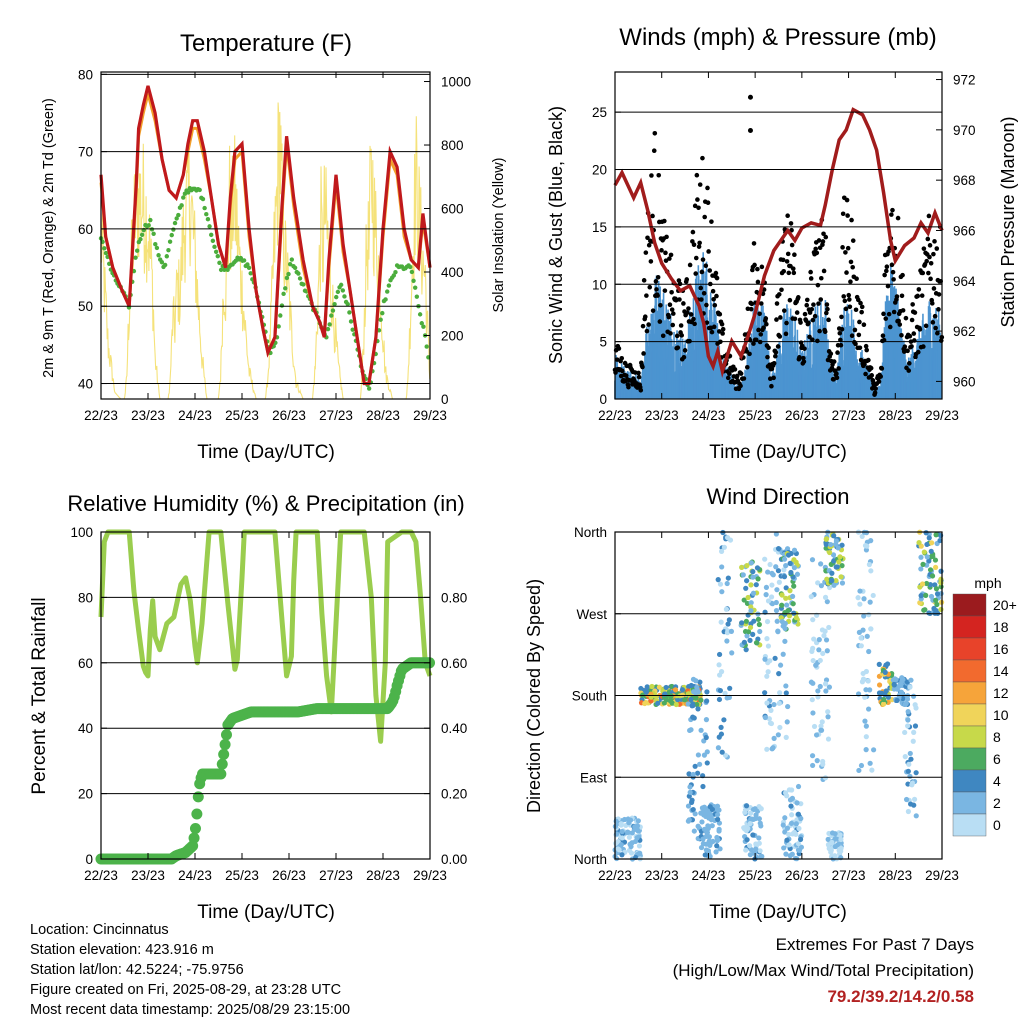 This screenshot has height=1024, width=1024. What do you see at coordinates (599, 227) in the screenshot?
I see `y-tick-label: 15` at bounding box center [599, 227].